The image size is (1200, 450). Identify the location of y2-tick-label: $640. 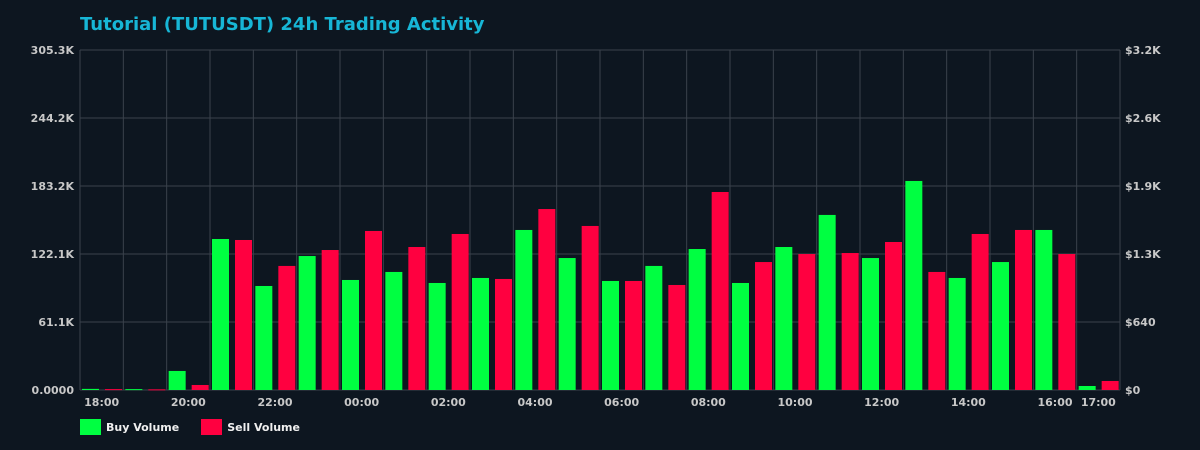
(1140, 322).